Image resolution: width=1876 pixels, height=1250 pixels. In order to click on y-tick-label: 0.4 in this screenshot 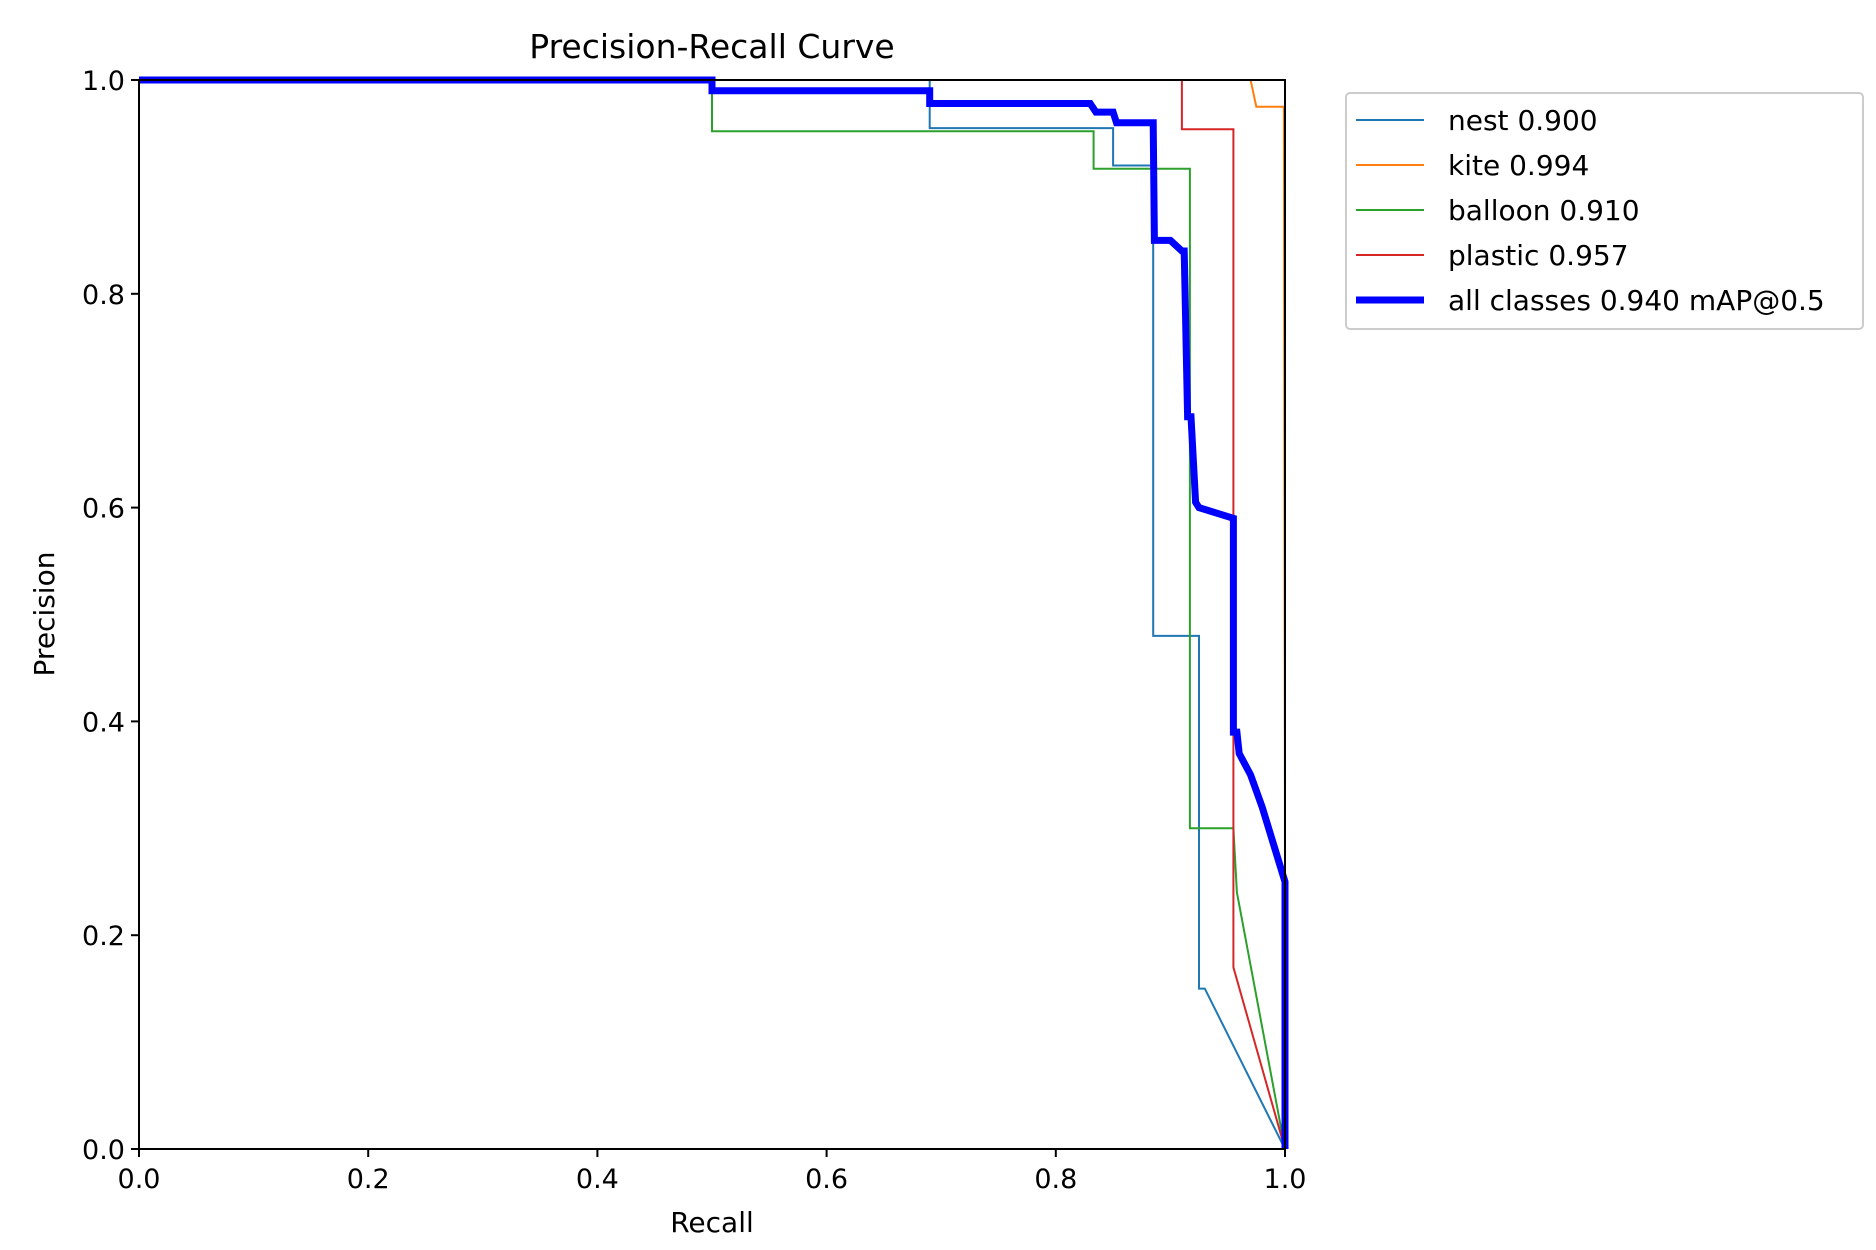, I will do `click(103, 722)`.